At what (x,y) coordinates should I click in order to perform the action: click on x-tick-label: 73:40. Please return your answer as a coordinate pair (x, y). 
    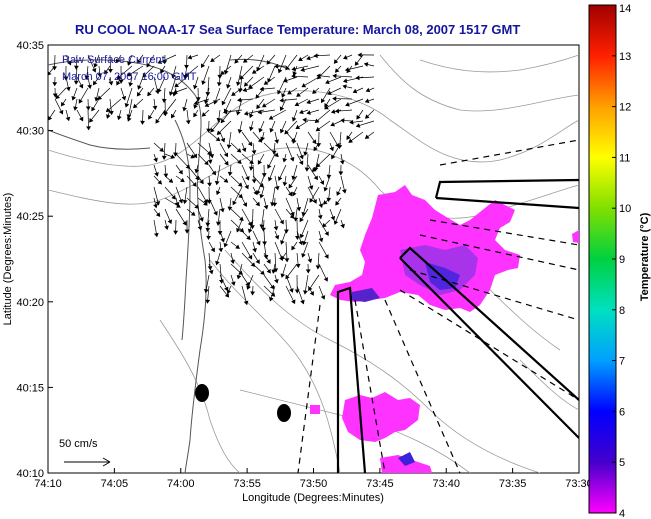
    Looking at the image, I should click on (446, 484).